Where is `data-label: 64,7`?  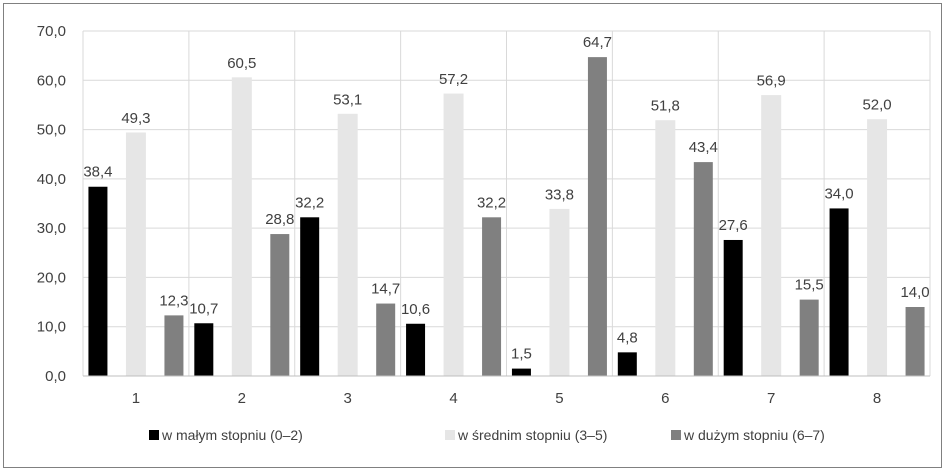 data-label: 64,7 is located at coordinates (597, 42).